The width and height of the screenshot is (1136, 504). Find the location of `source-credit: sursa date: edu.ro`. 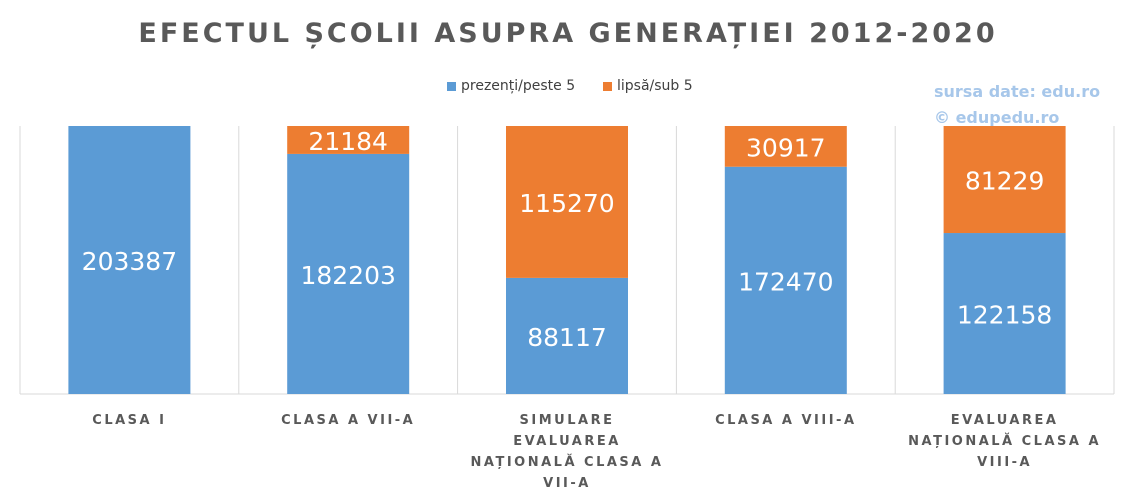

source-credit: sursa date: edu.ro is located at coordinates (1017, 91).